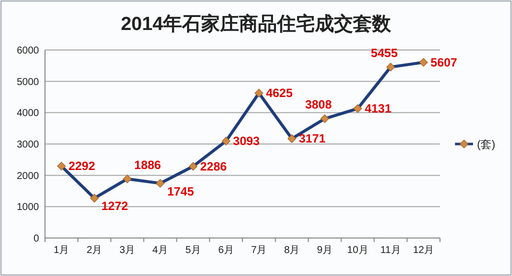 The image size is (512, 276). What do you see at coordinates (28, 176) in the screenshot?
I see `y-tick-label: 2000` at bounding box center [28, 176].